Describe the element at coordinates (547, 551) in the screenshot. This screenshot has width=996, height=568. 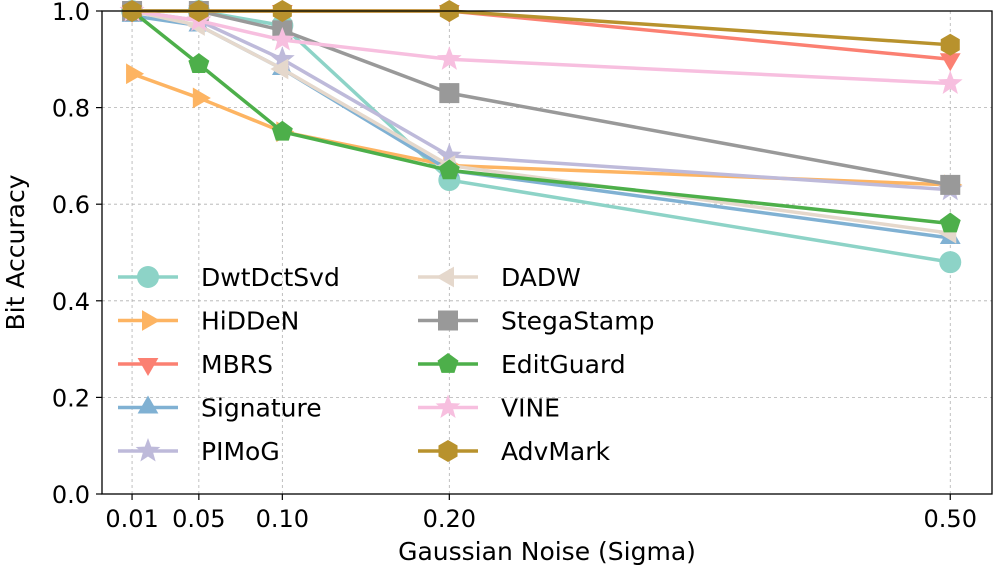
I see `x-axis-label: Gaussian Noise (Sigma)` at that location.